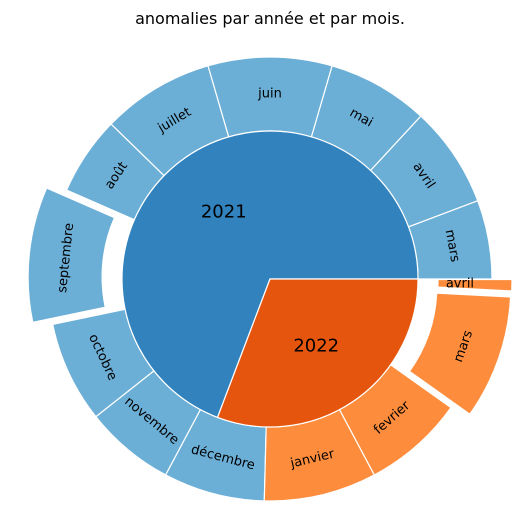 This screenshot has width=529, height=514. I want to click on year-label-2021: 2021, so click(224, 212).